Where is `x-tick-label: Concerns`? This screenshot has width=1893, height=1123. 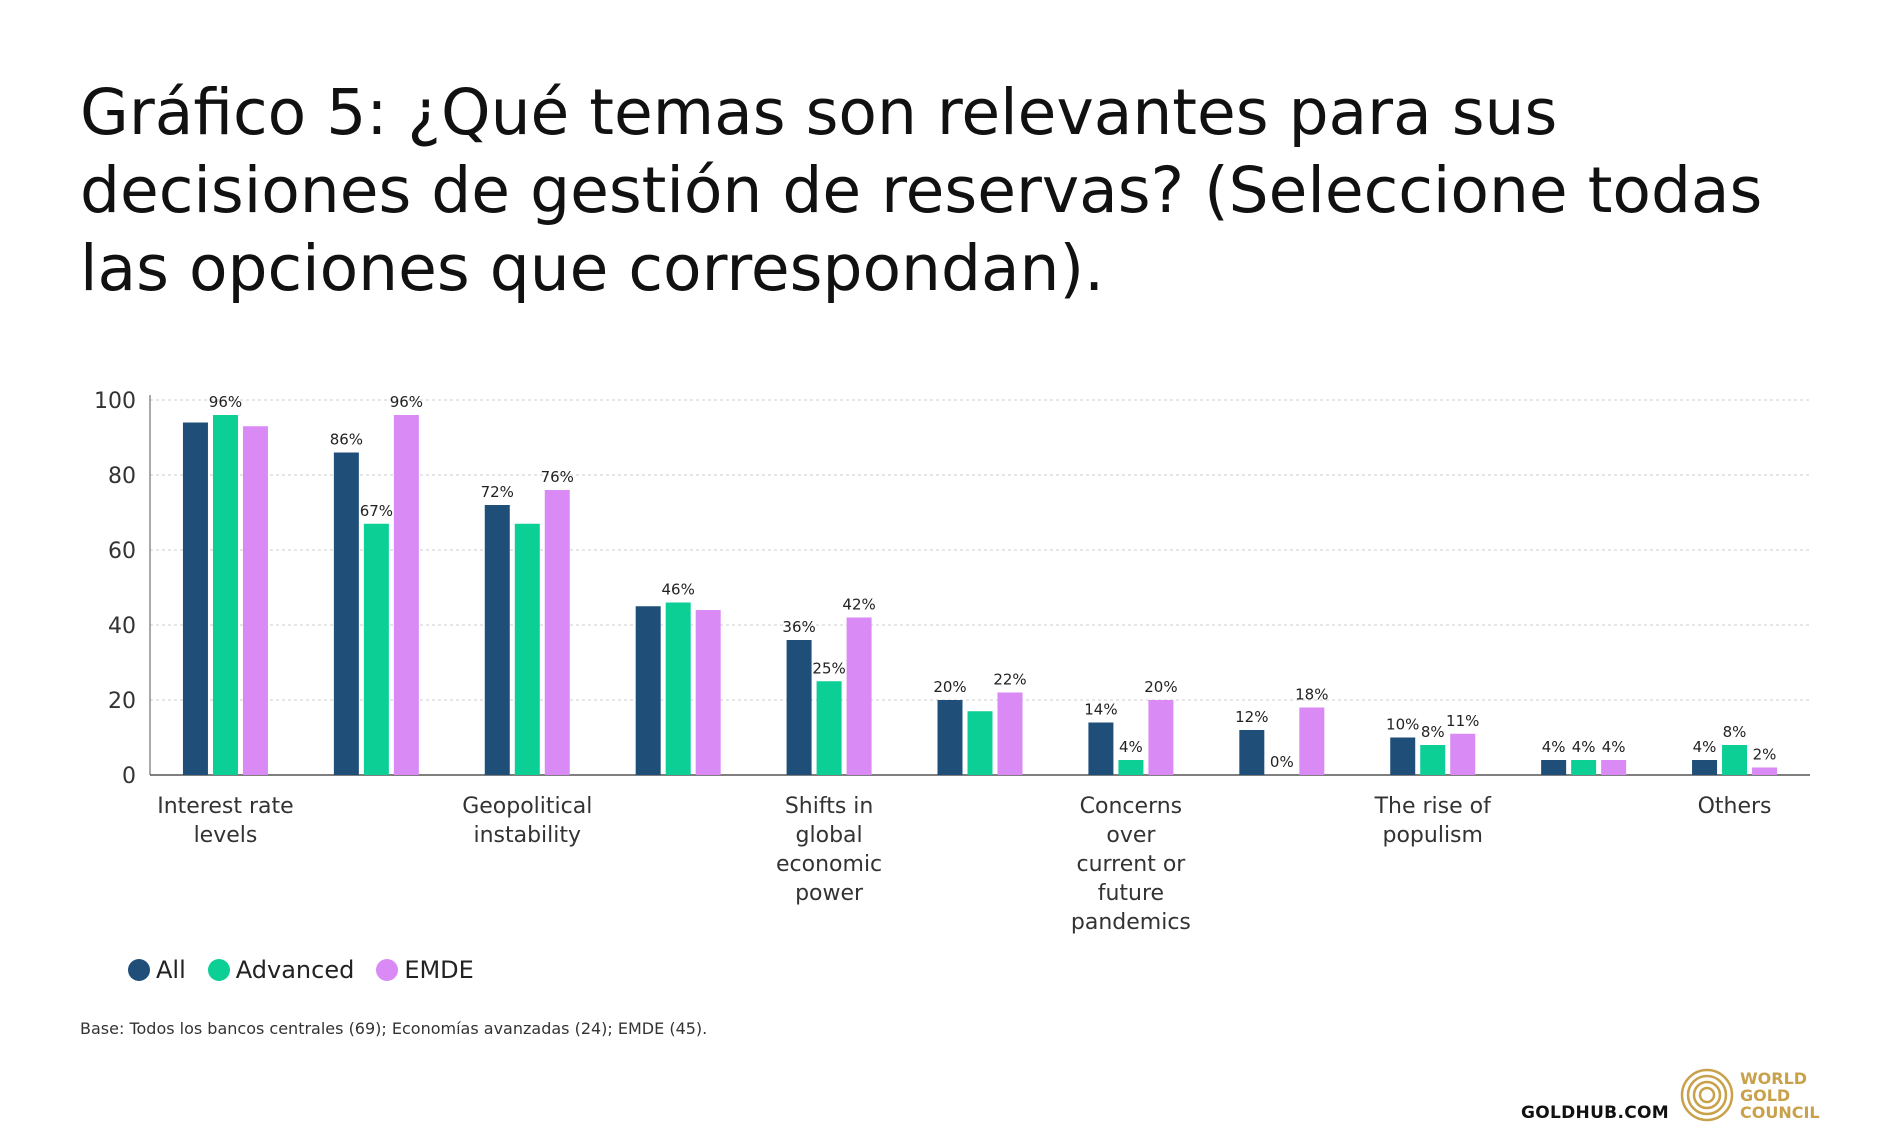 x-tick-label: Concerns is located at coordinates (1131, 806).